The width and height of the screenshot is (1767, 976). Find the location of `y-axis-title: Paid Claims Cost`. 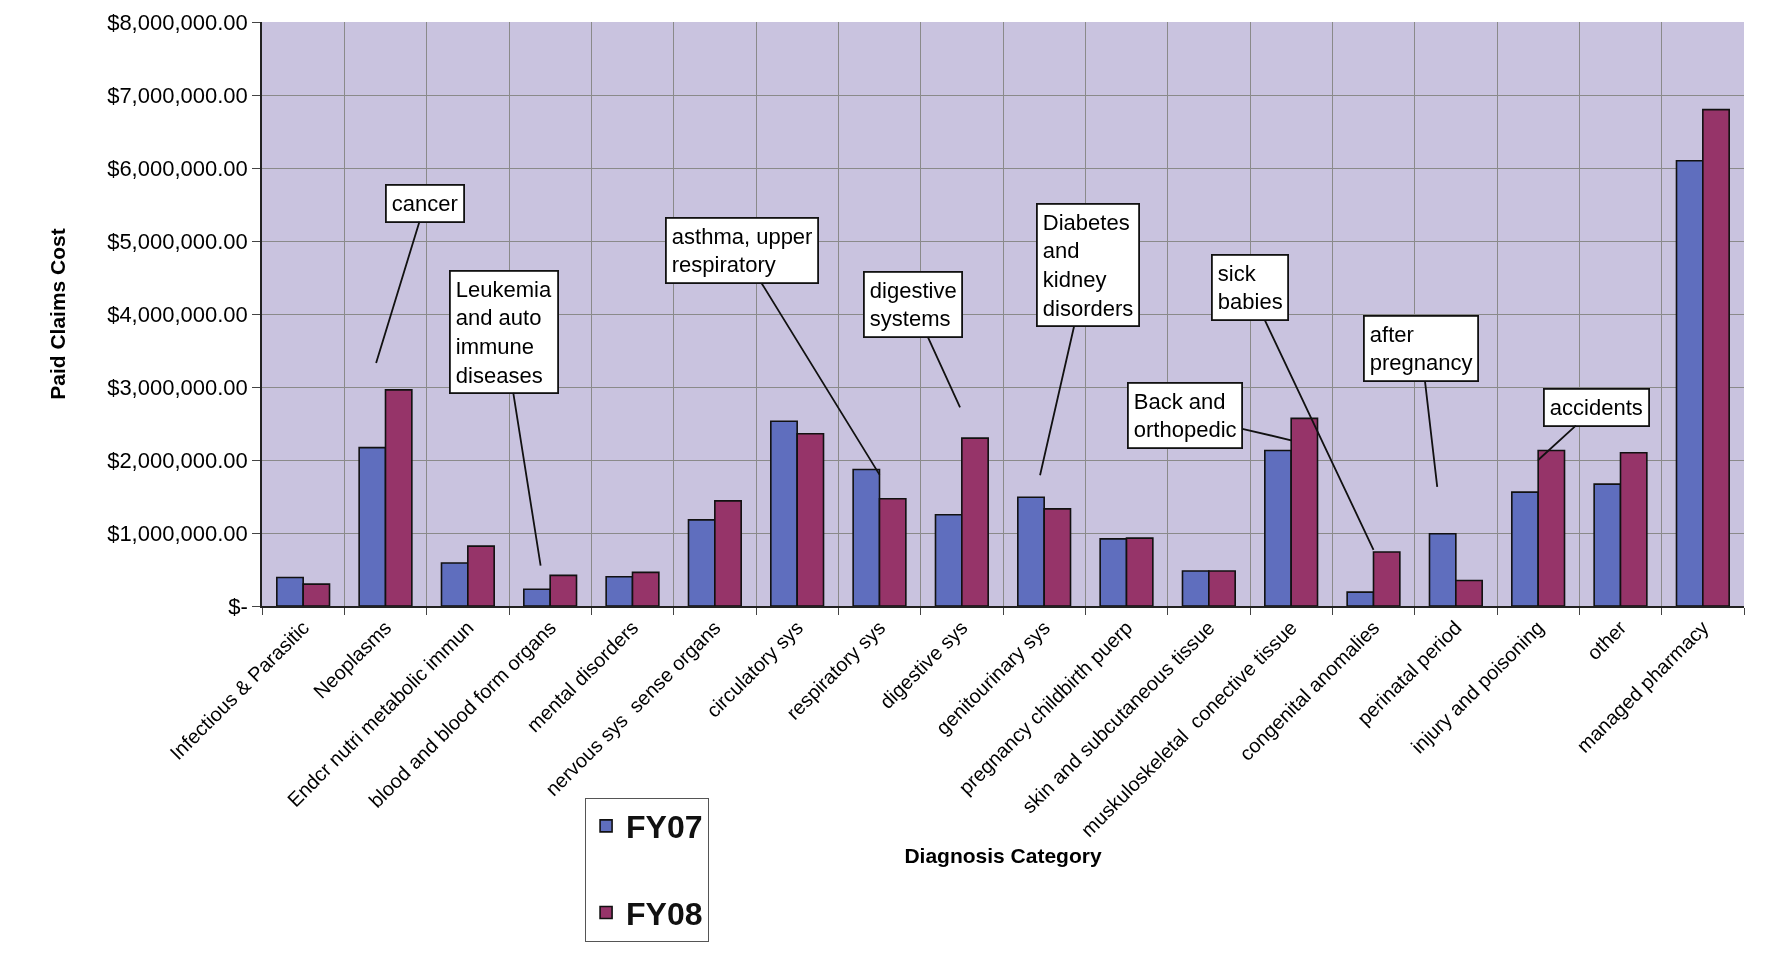

y-axis-title: Paid Claims Cost is located at coordinates (57, 314).